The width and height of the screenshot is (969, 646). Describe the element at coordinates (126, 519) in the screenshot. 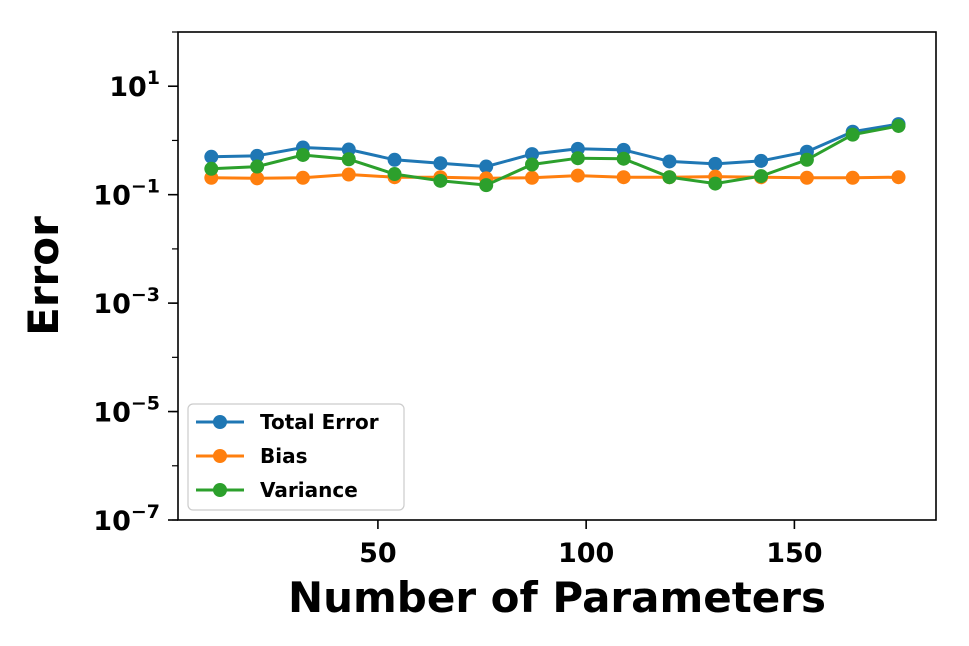

I see `y-tick-label: 10⁻⁷` at that location.